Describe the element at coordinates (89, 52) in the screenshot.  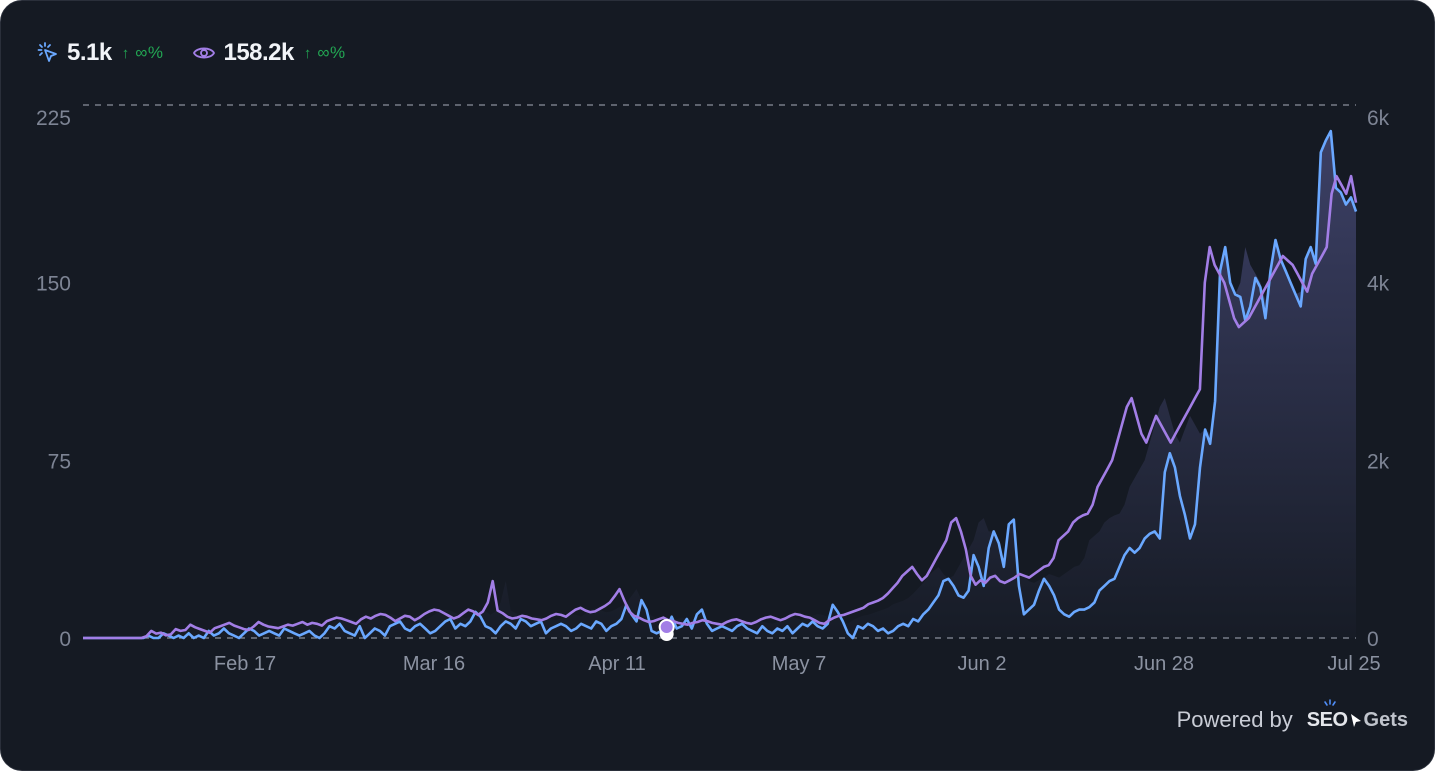
I see `clicks-value: 5.1k` at that location.